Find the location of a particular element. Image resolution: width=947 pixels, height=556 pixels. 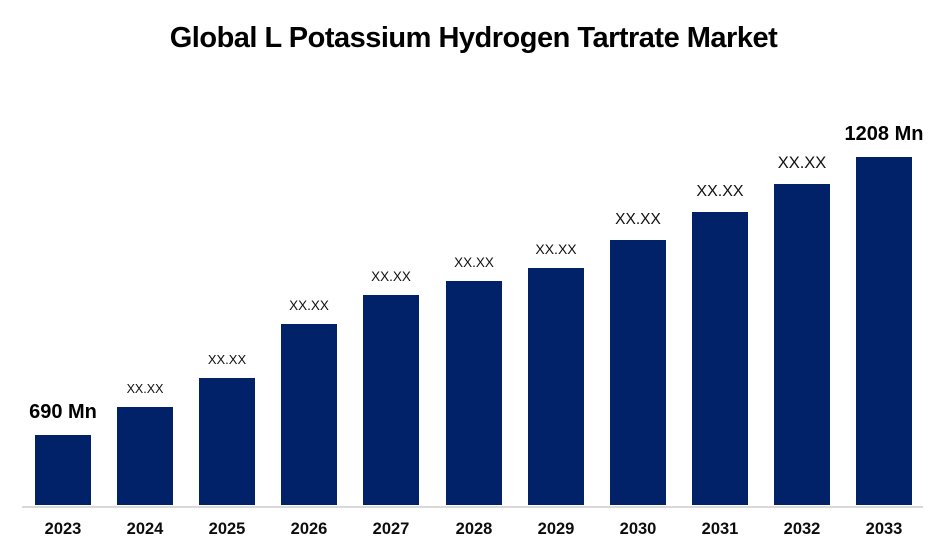

bar-2027 is located at coordinates (391, 400).